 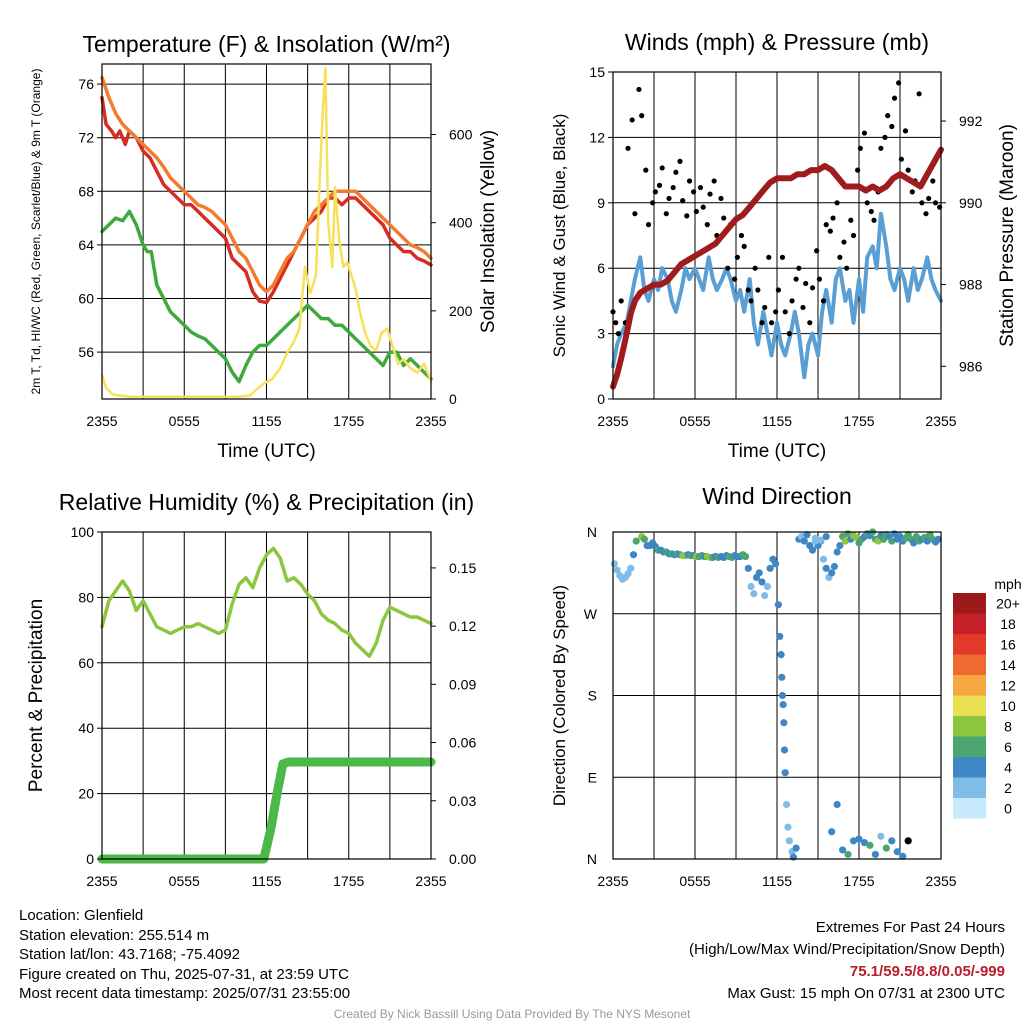 What do you see at coordinates (592, 777) in the screenshot?
I see `panel4-y-tick-label: E` at bounding box center [592, 777].